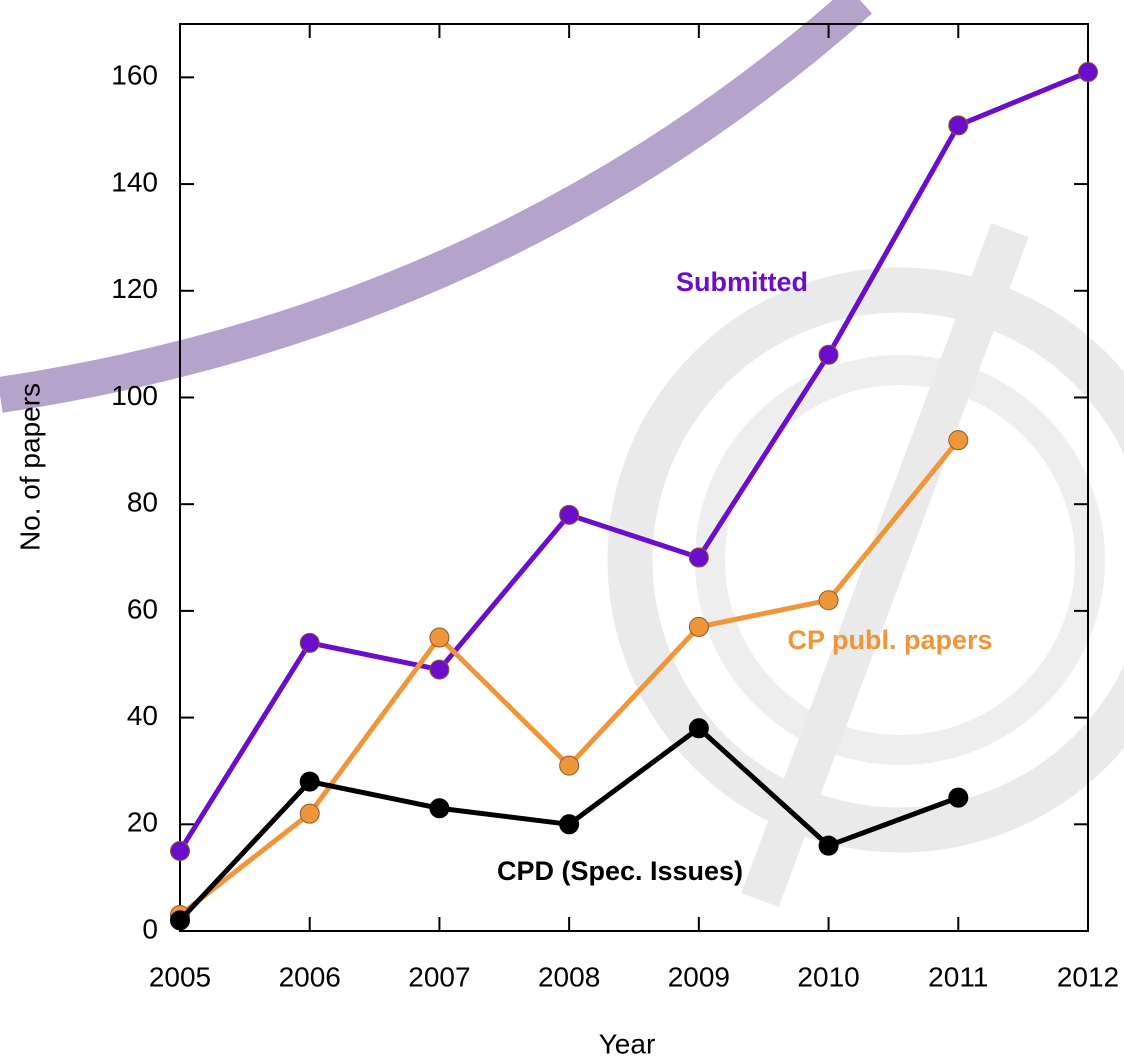 This screenshot has height=1061, width=1124. I want to click on x-tick-label: 2009, so click(699, 976).